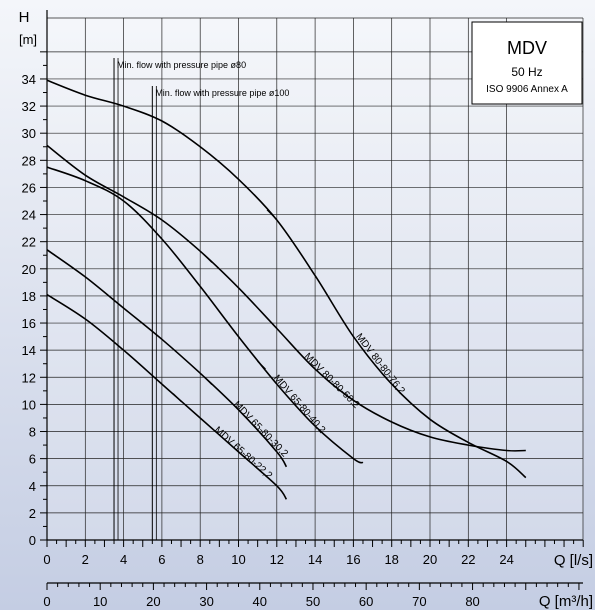 The width and height of the screenshot is (595, 610). Describe the element at coordinates (29, 296) in the screenshot. I see `y-tick-label: 18` at that location.